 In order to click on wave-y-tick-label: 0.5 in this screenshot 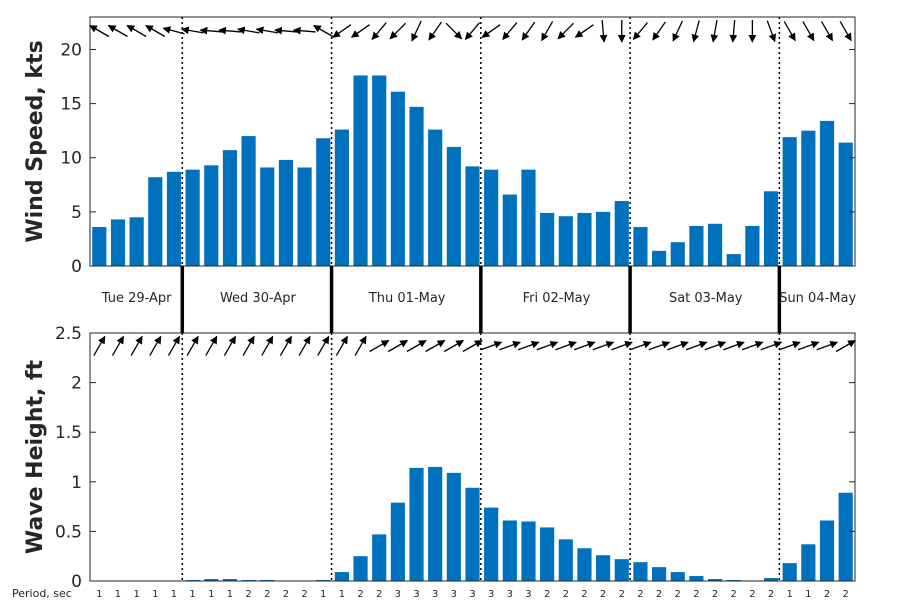, I will do `click(68, 532)`.